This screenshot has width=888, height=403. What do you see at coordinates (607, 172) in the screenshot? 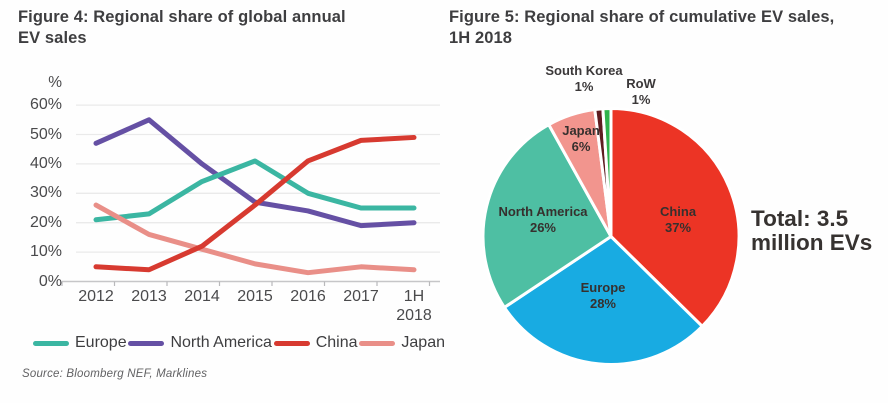
I see `pie-slice-row` at bounding box center [607, 172].